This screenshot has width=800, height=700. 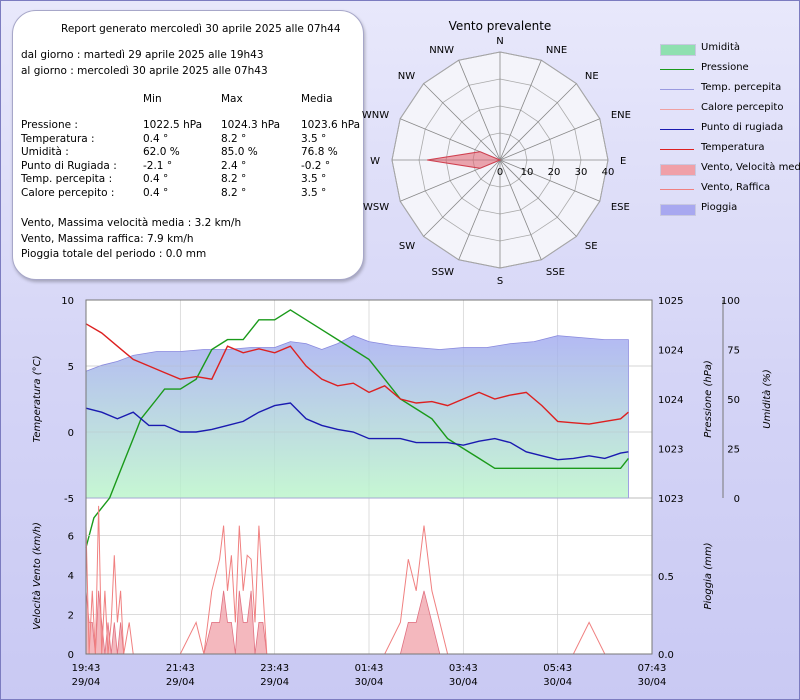 I want to click on direction-label: SSW, so click(x=442, y=272).